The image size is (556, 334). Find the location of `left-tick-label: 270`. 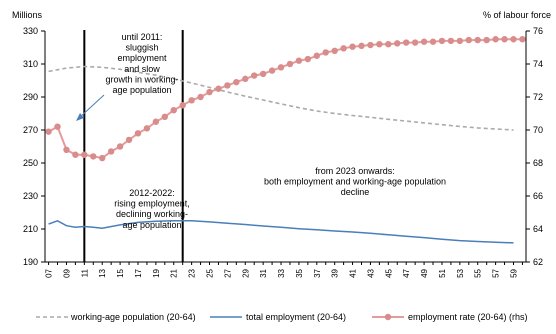

left-tick-label: 270 is located at coordinates (30, 130).